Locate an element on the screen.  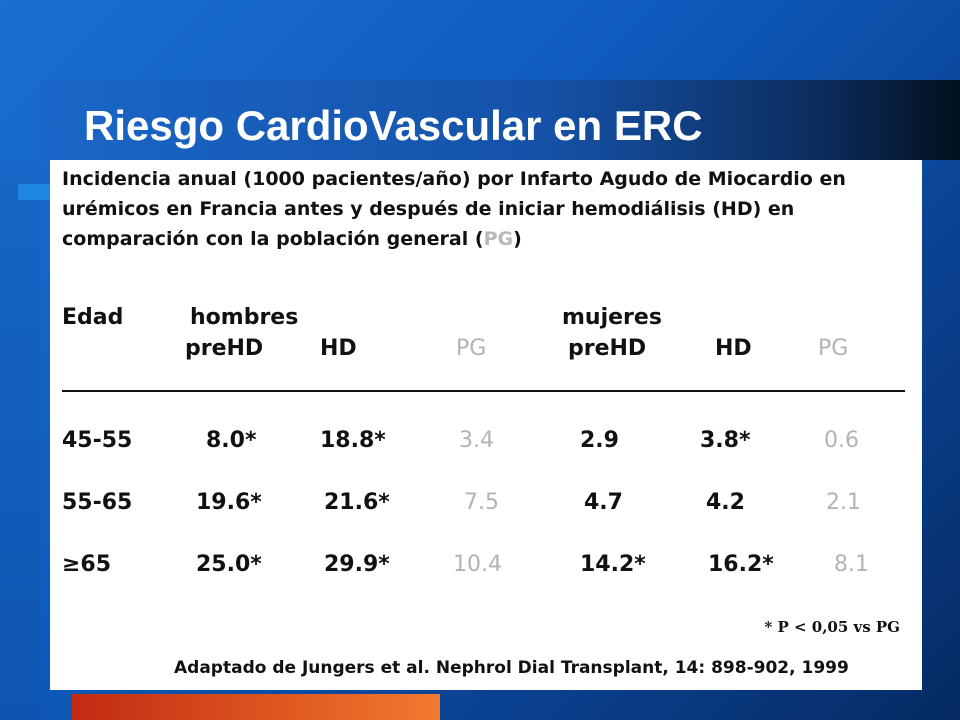
subheader-men-prehd: preHD is located at coordinates (224, 348).